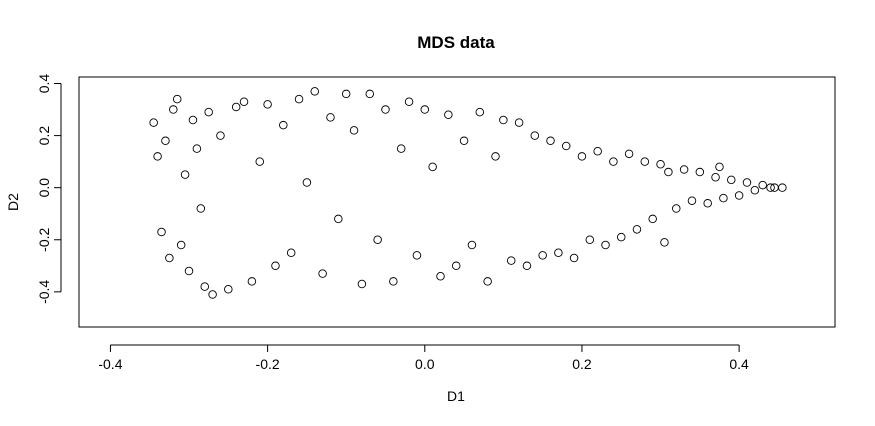 This screenshot has height=426, width=875. I want to click on y-axis-title: D2, so click(13, 202).